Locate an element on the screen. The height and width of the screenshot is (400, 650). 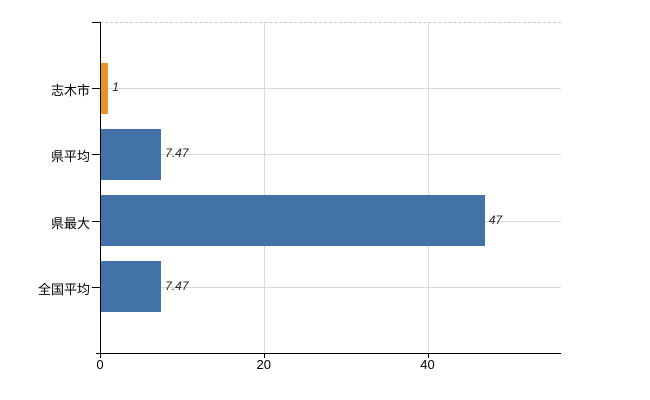
bar-全国平均 is located at coordinates (131, 287).